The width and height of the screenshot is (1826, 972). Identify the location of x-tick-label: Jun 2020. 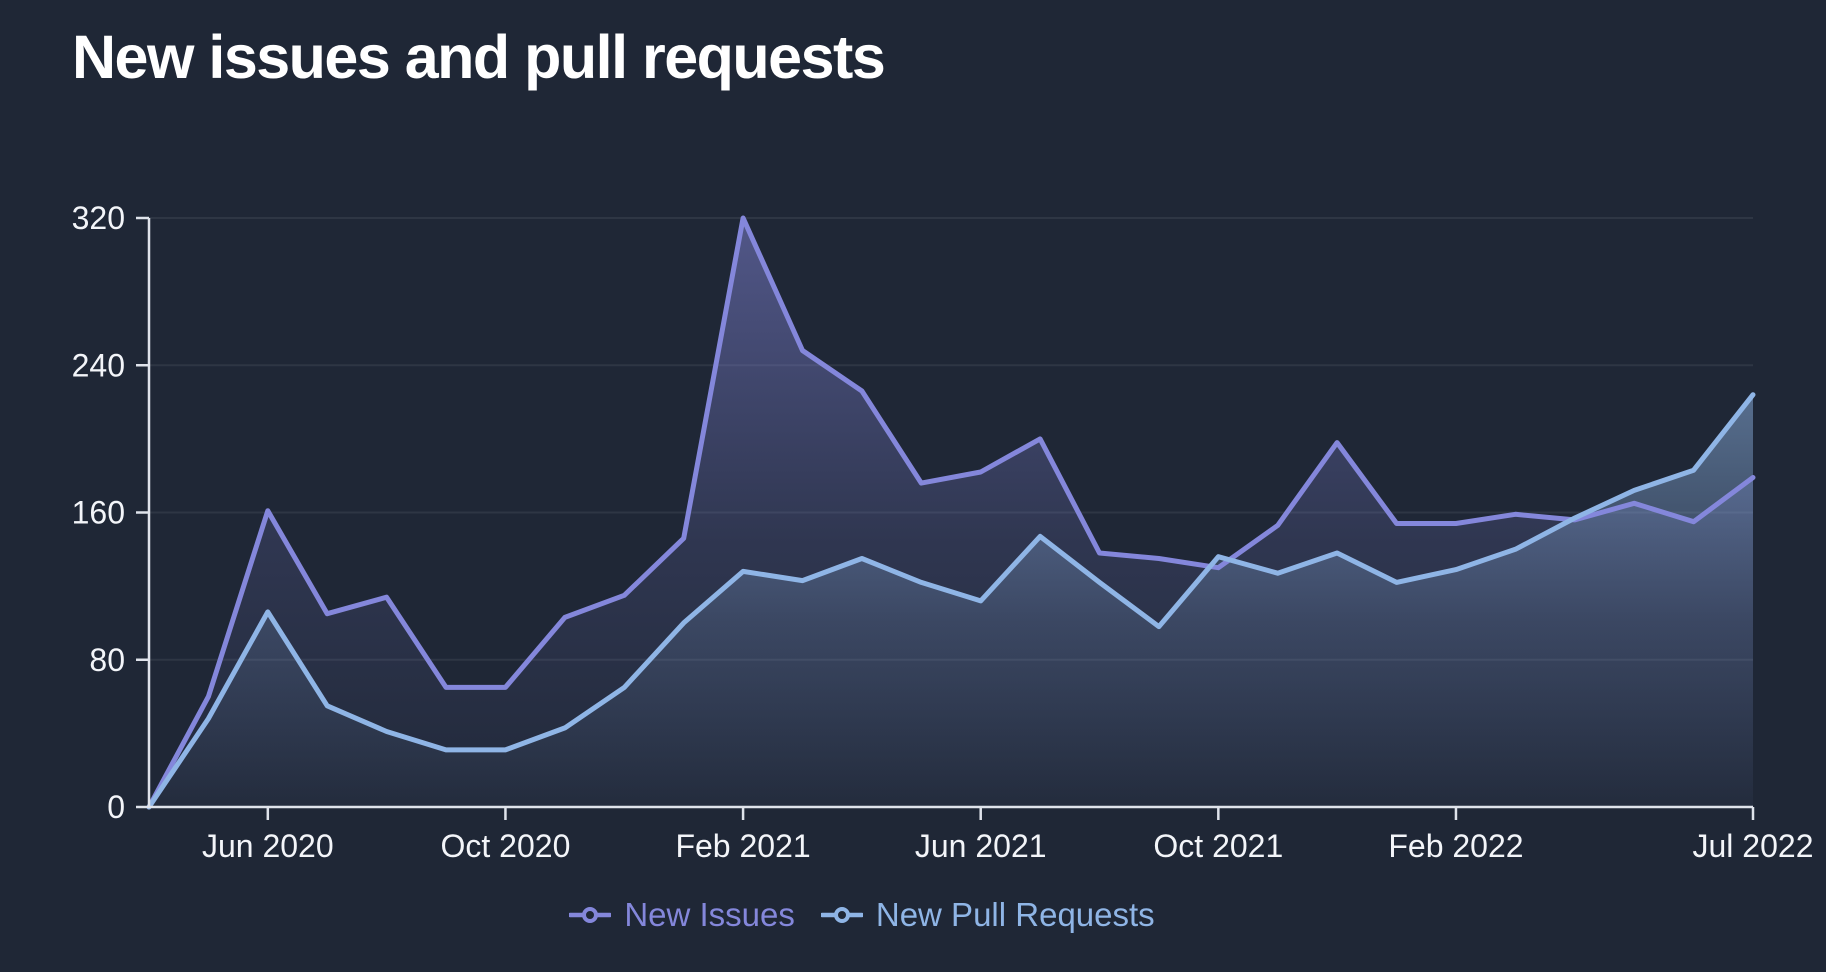
(268, 846).